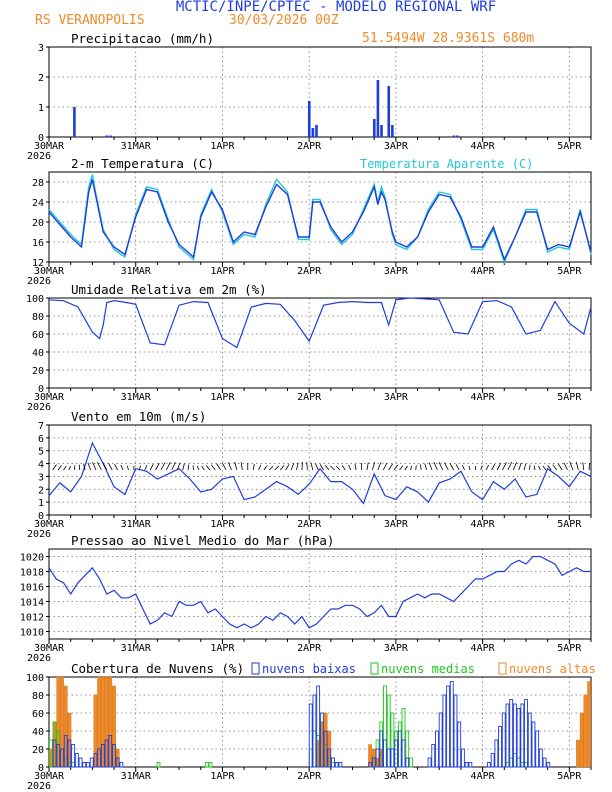  I want to click on wind-ytick-label: 3, so click(41, 477).